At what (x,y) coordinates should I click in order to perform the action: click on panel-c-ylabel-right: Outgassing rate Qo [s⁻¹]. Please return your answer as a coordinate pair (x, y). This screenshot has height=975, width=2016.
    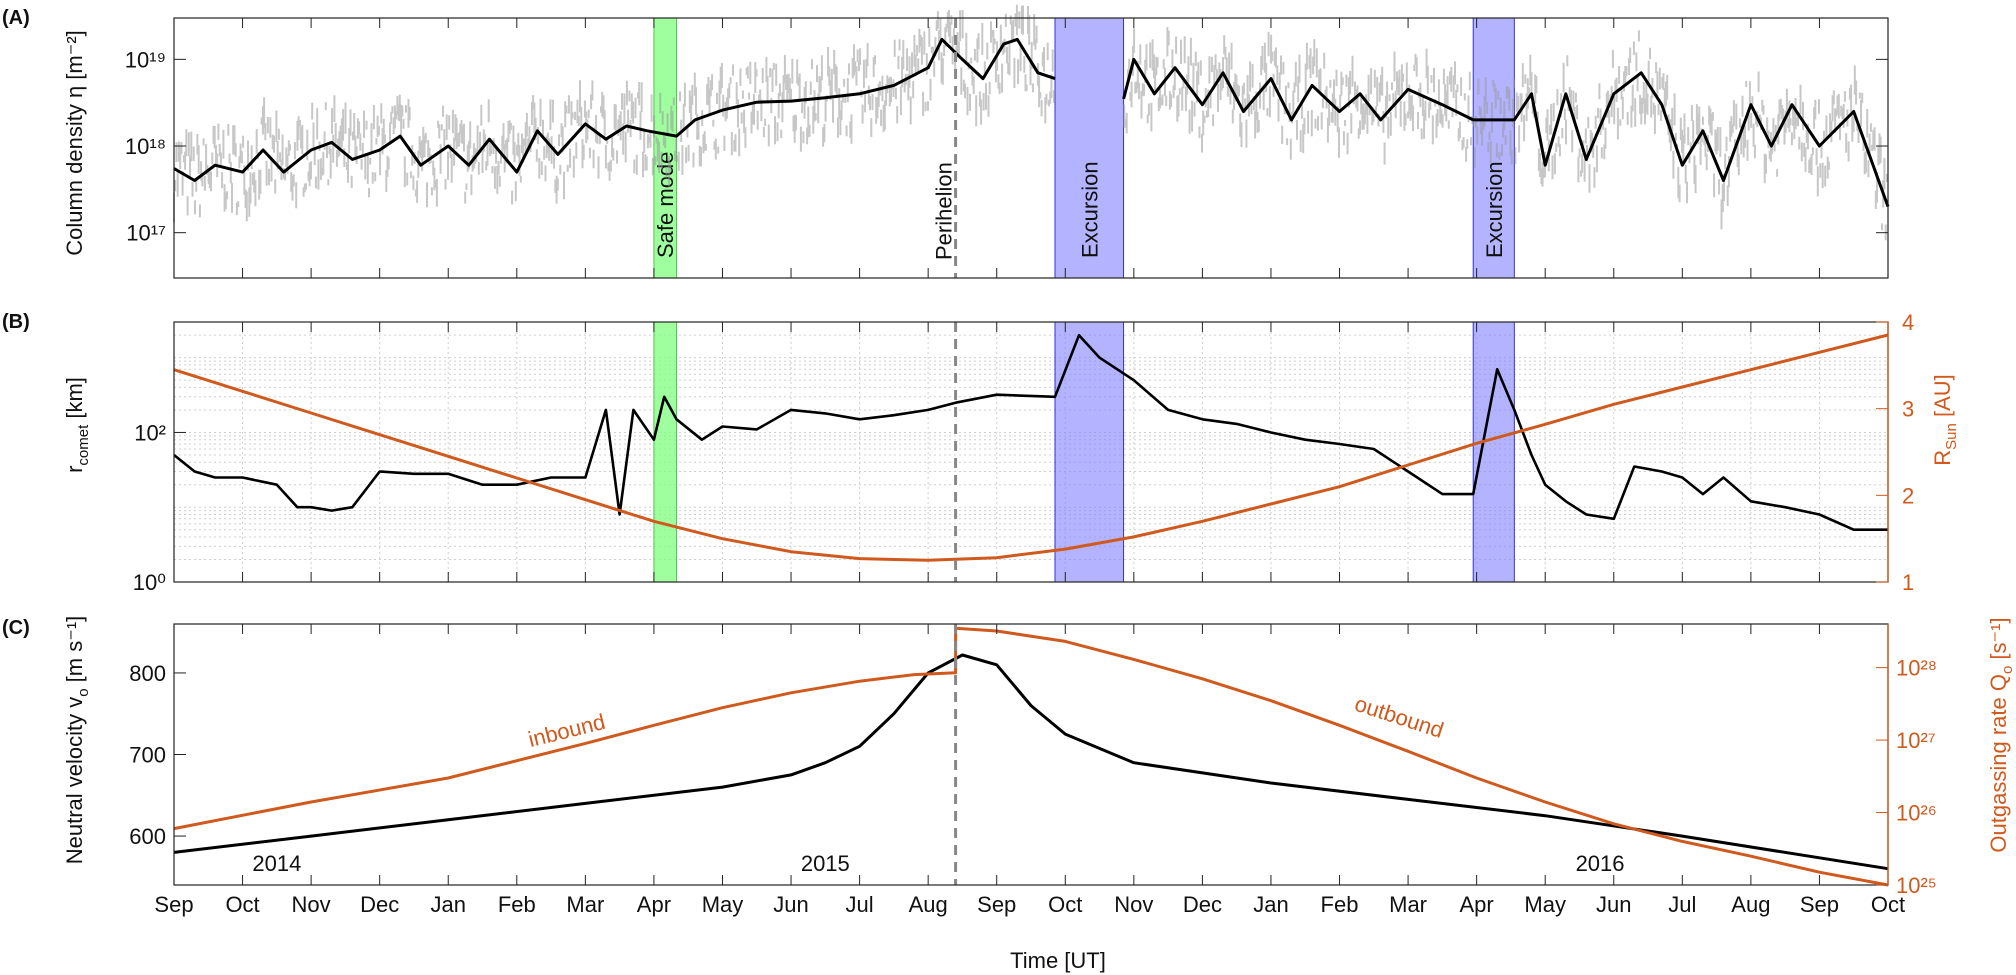
    Looking at the image, I should click on (2001, 734).